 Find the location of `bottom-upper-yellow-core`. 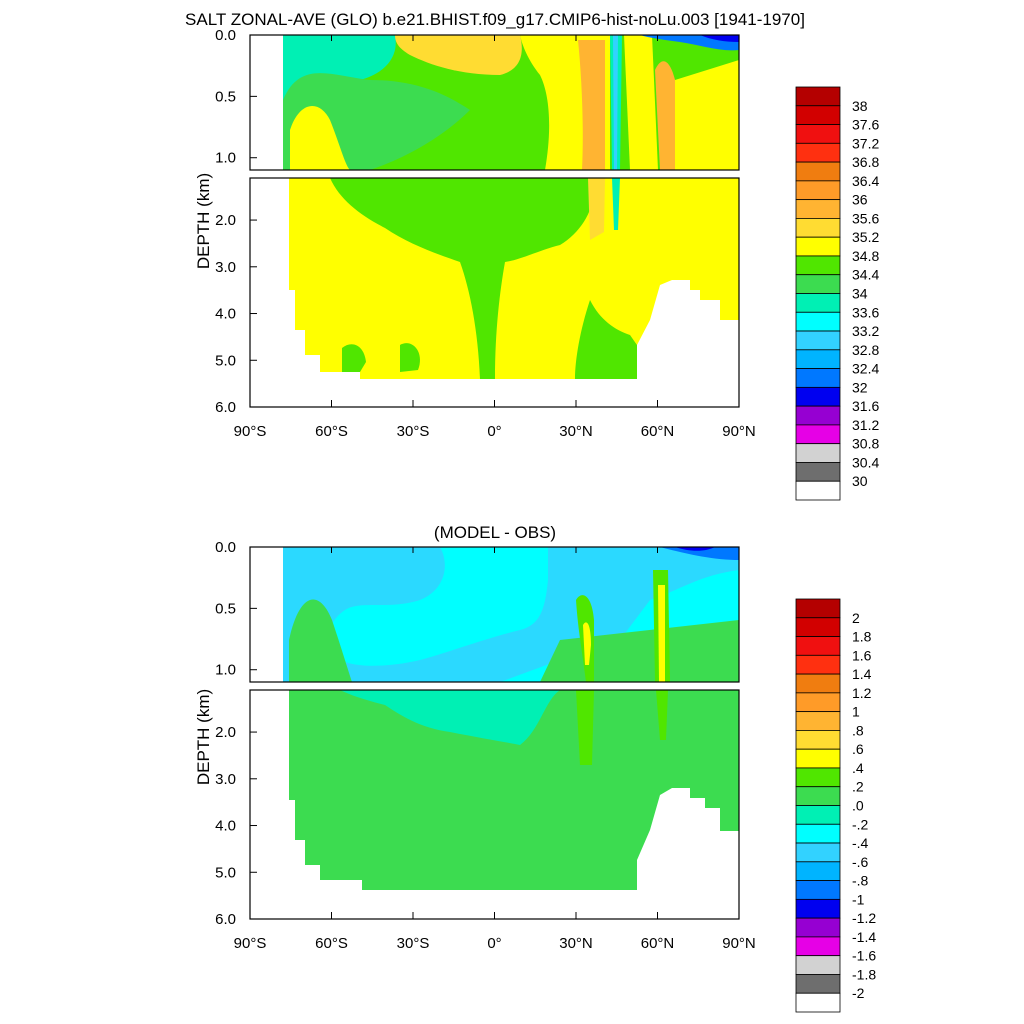

bottom-upper-yellow-core is located at coordinates (587, 643).